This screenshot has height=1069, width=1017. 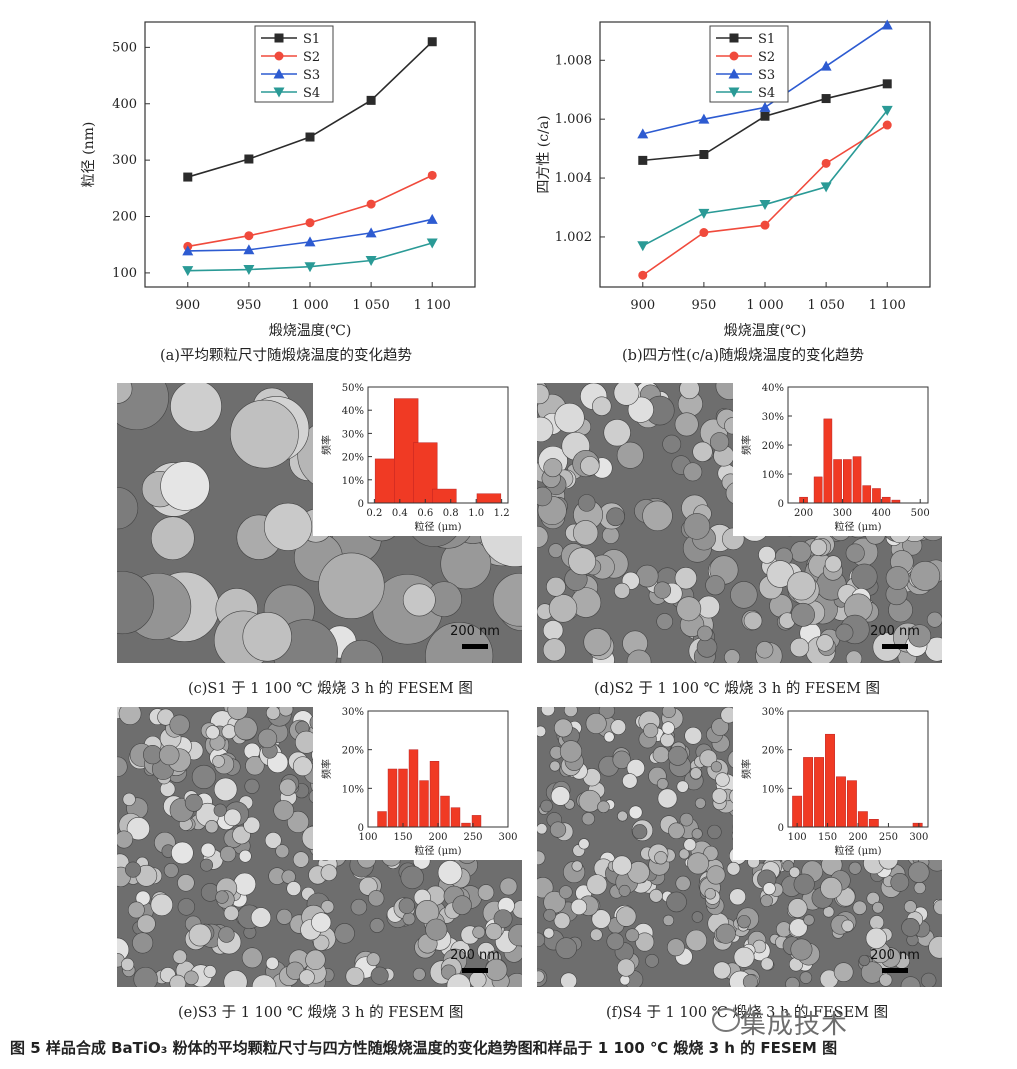 I want to click on scale-bar-s4: 200 nm, so click(x=895, y=960).